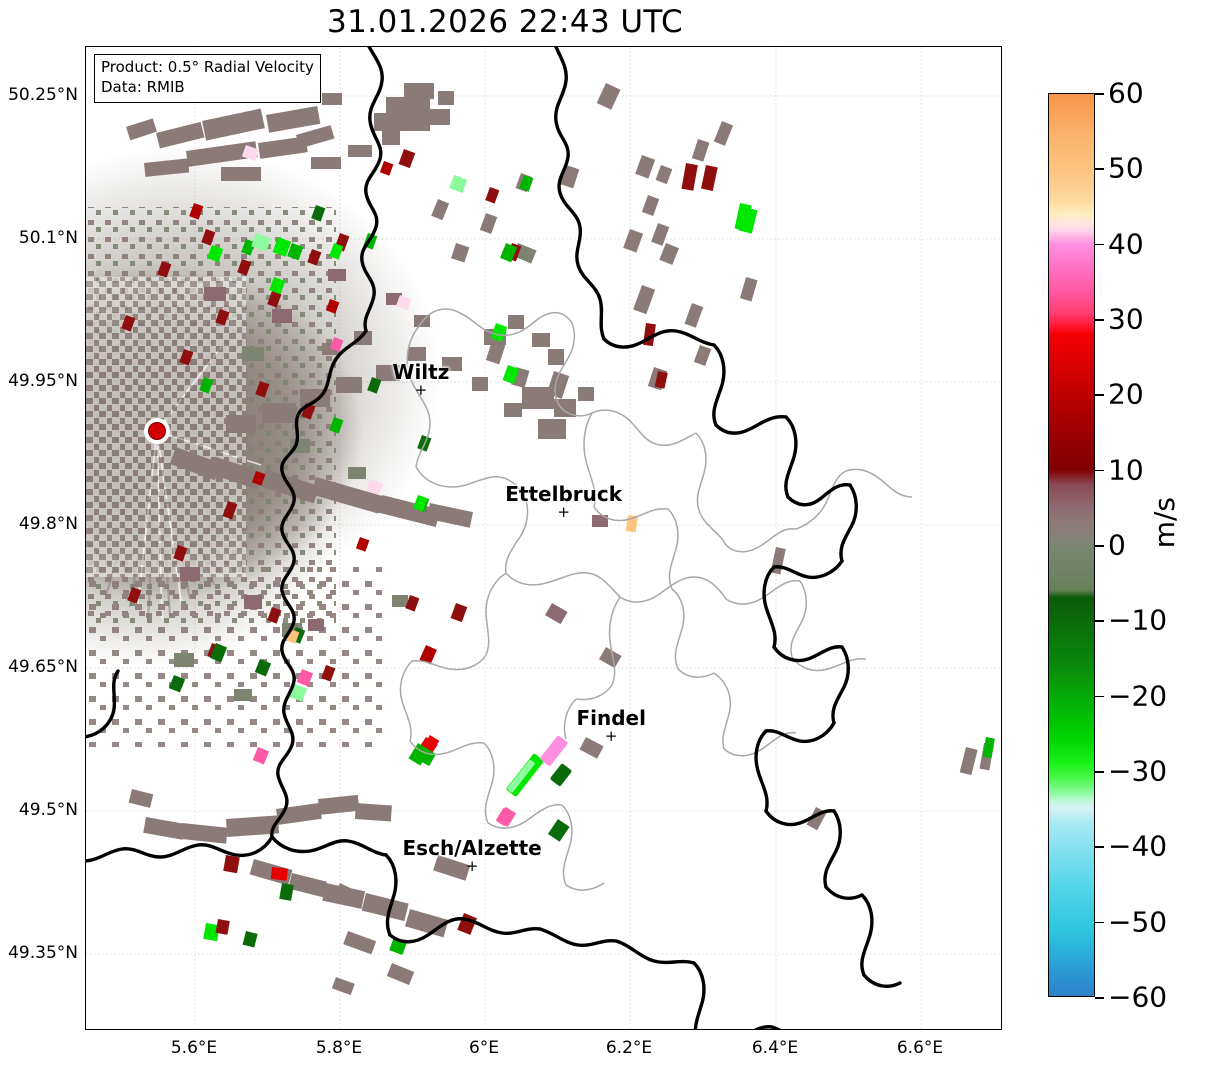 This screenshot has height=1081, width=1207. I want to click on y-tick: 49.35°N, so click(43, 953).